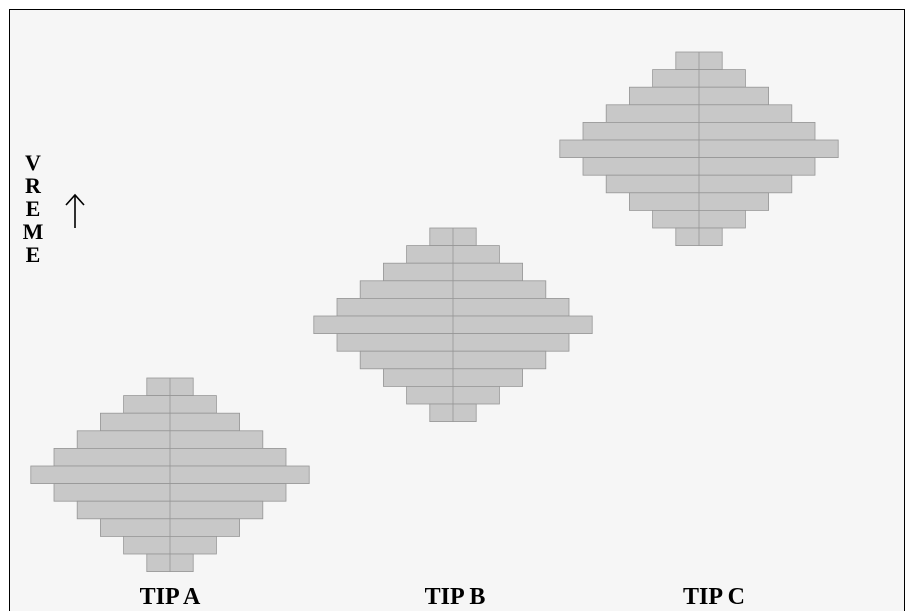 Image resolution: width=905 pixels, height=611 pixels. What do you see at coordinates (33, 185) in the screenshot?
I see `axis-letter-r: R` at bounding box center [33, 185].